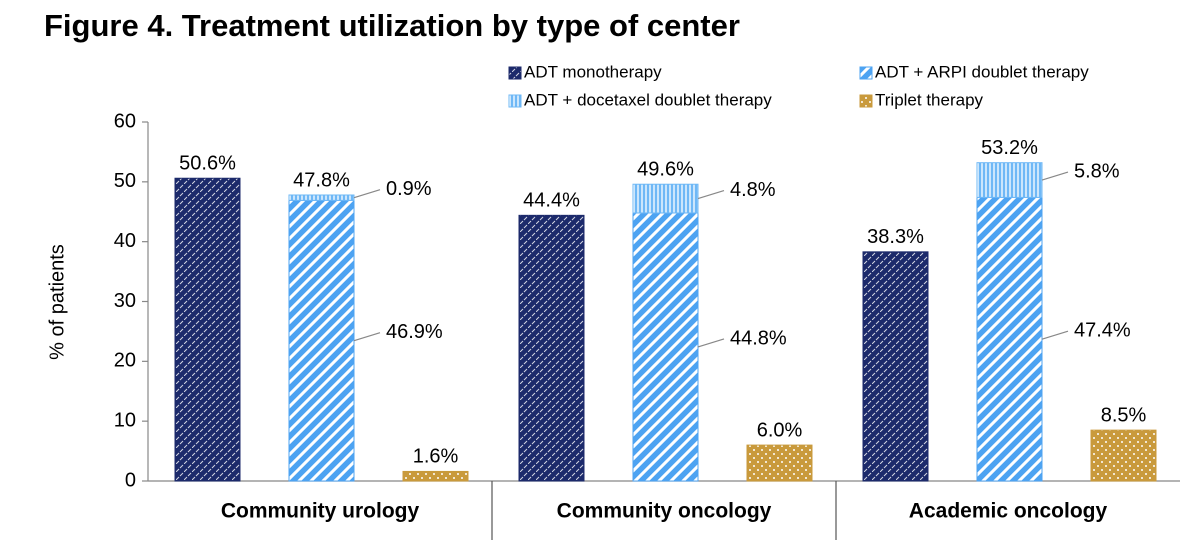 This screenshot has width=1200, height=550. I want to click on data-label: 4.8%, so click(753, 190).